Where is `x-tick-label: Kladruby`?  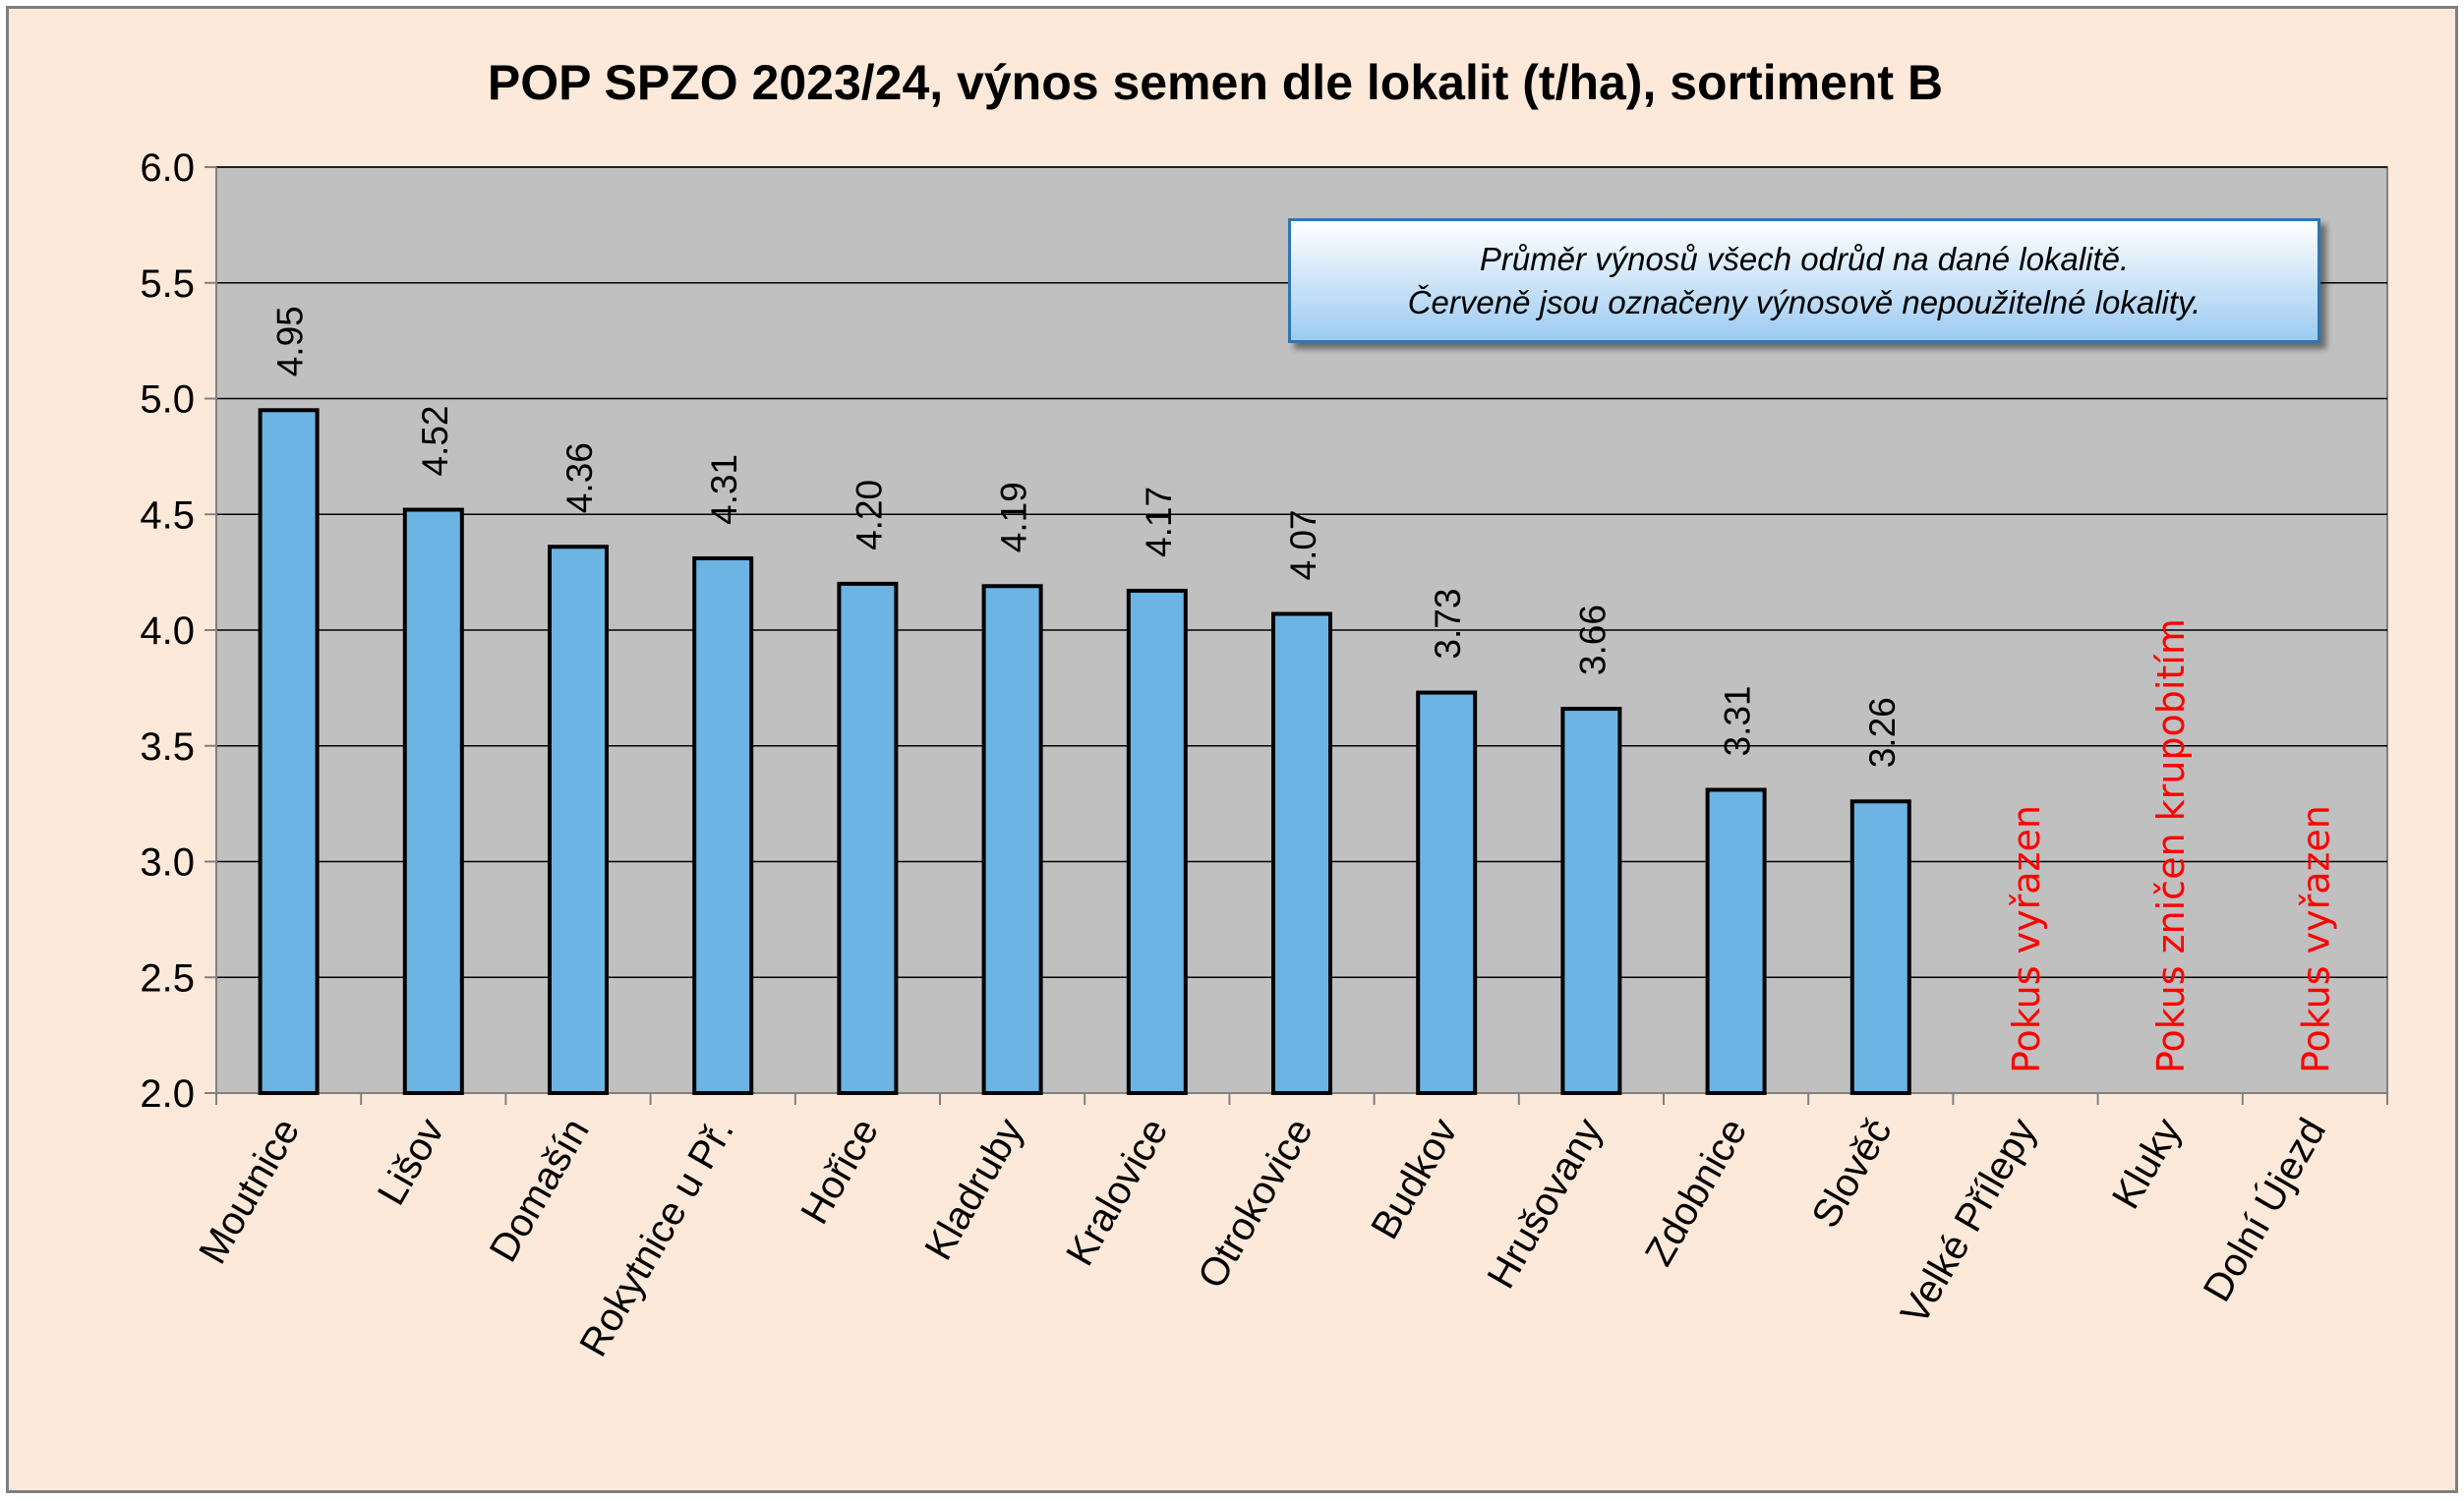 x-tick-label: Kladruby is located at coordinates (973, 1190).